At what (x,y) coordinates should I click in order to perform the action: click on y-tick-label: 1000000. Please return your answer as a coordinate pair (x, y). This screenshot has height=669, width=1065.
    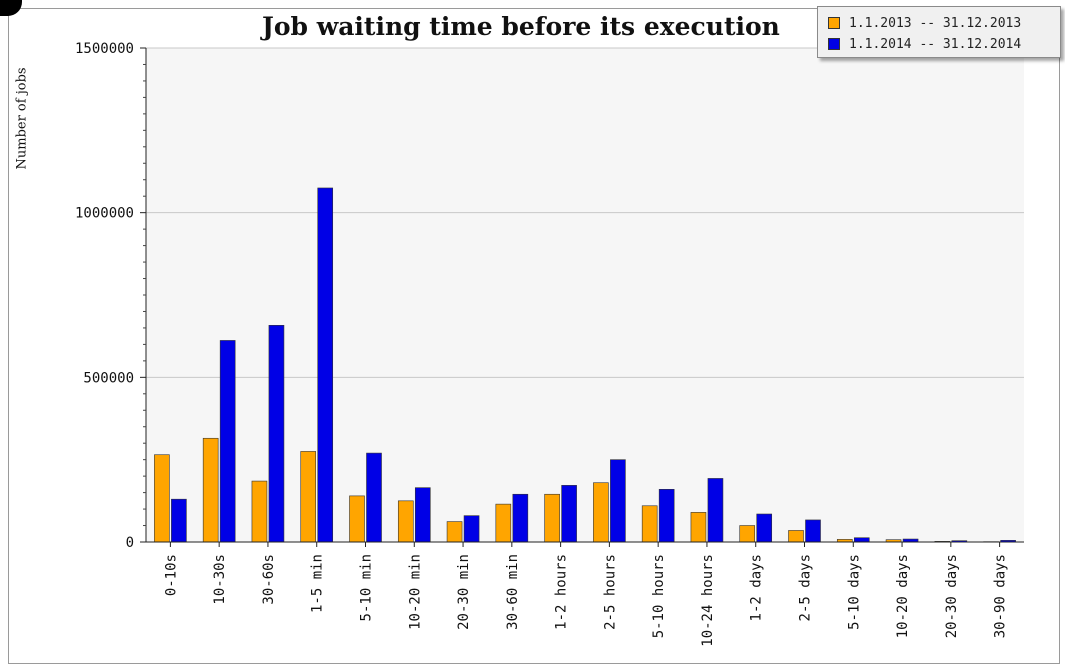
    Looking at the image, I should click on (104, 214).